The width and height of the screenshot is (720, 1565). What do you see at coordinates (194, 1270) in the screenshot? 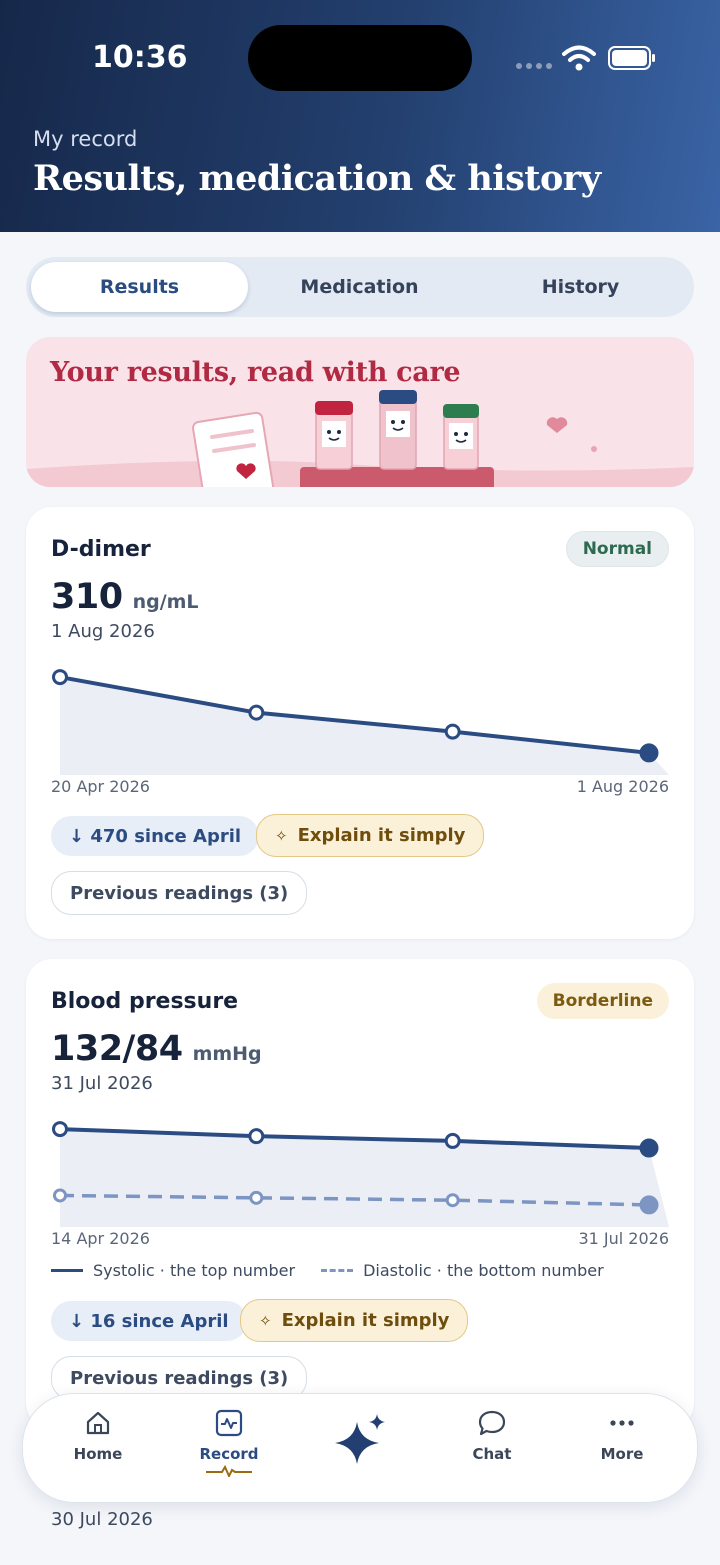
I see `legend-systolic: Systolic · the top number` at bounding box center [194, 1270].